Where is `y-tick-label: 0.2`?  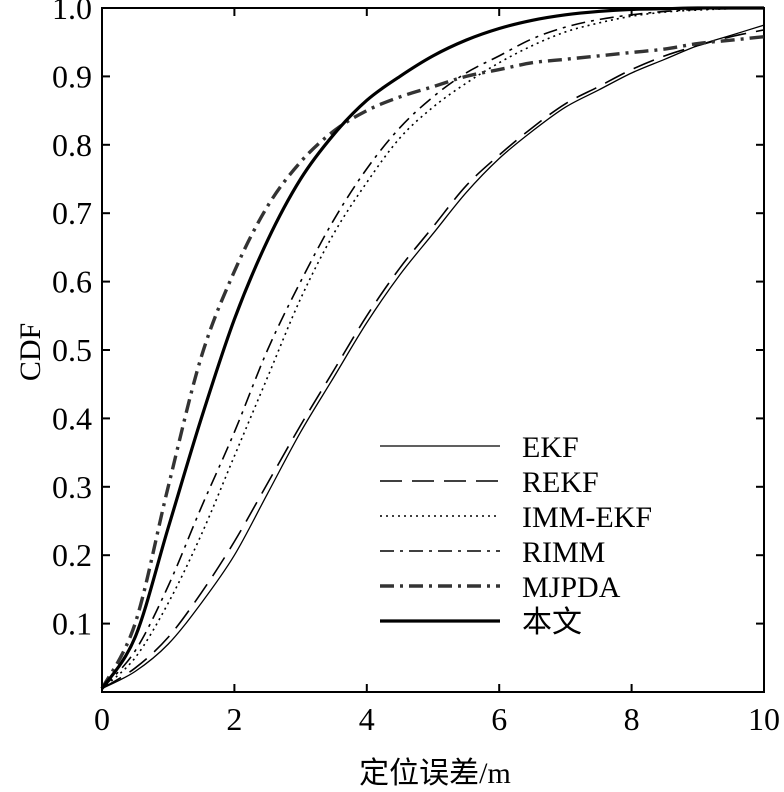
y-tick-label: 0.2 is located at coordinates (72, 555).